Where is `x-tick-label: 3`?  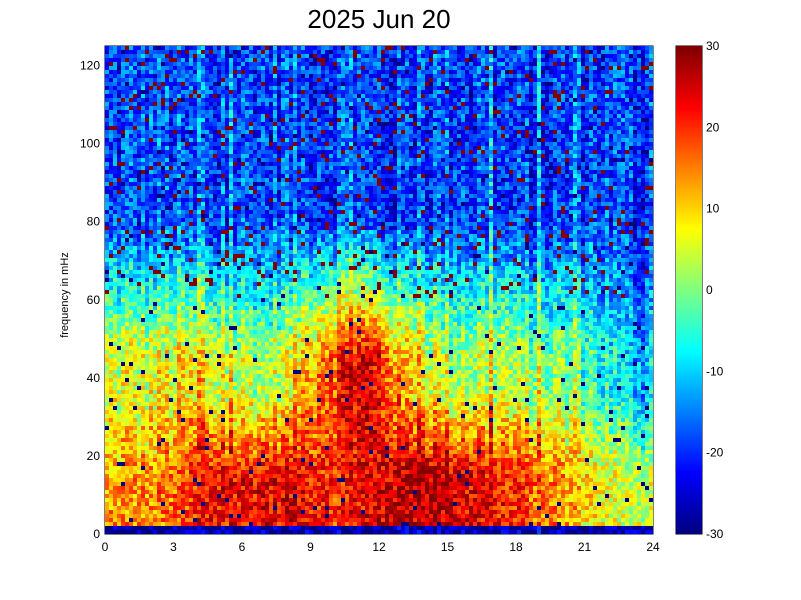 x-tick-label: 3 is located at coordinates (173, 547).